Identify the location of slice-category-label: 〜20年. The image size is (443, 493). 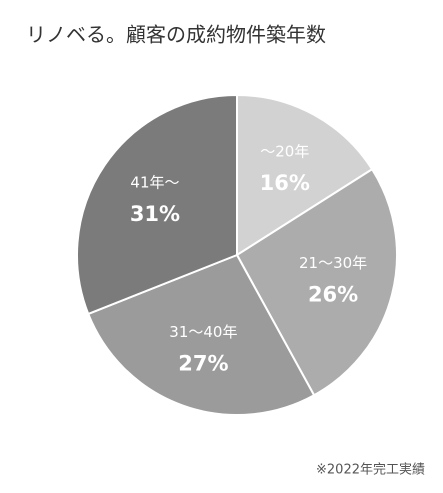
(284, 152).